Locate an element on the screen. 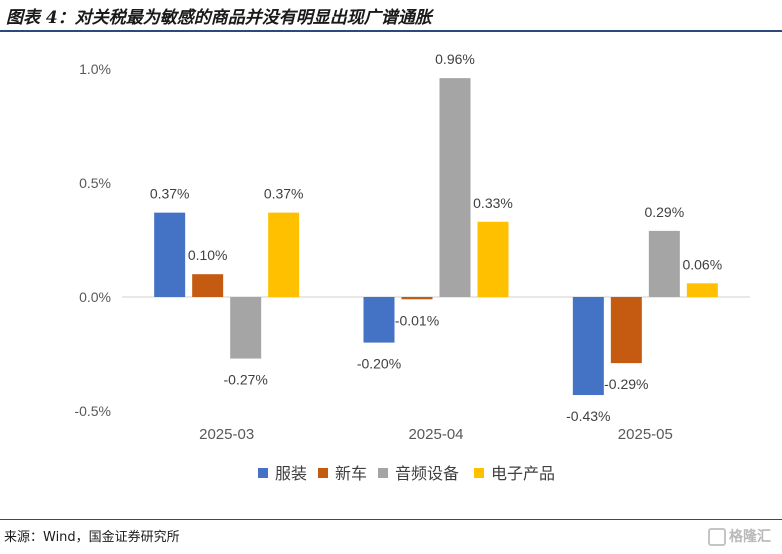 This screenshot has height=554, width=782. bar-新车-2025-05 is located at coordinates (626, 330).